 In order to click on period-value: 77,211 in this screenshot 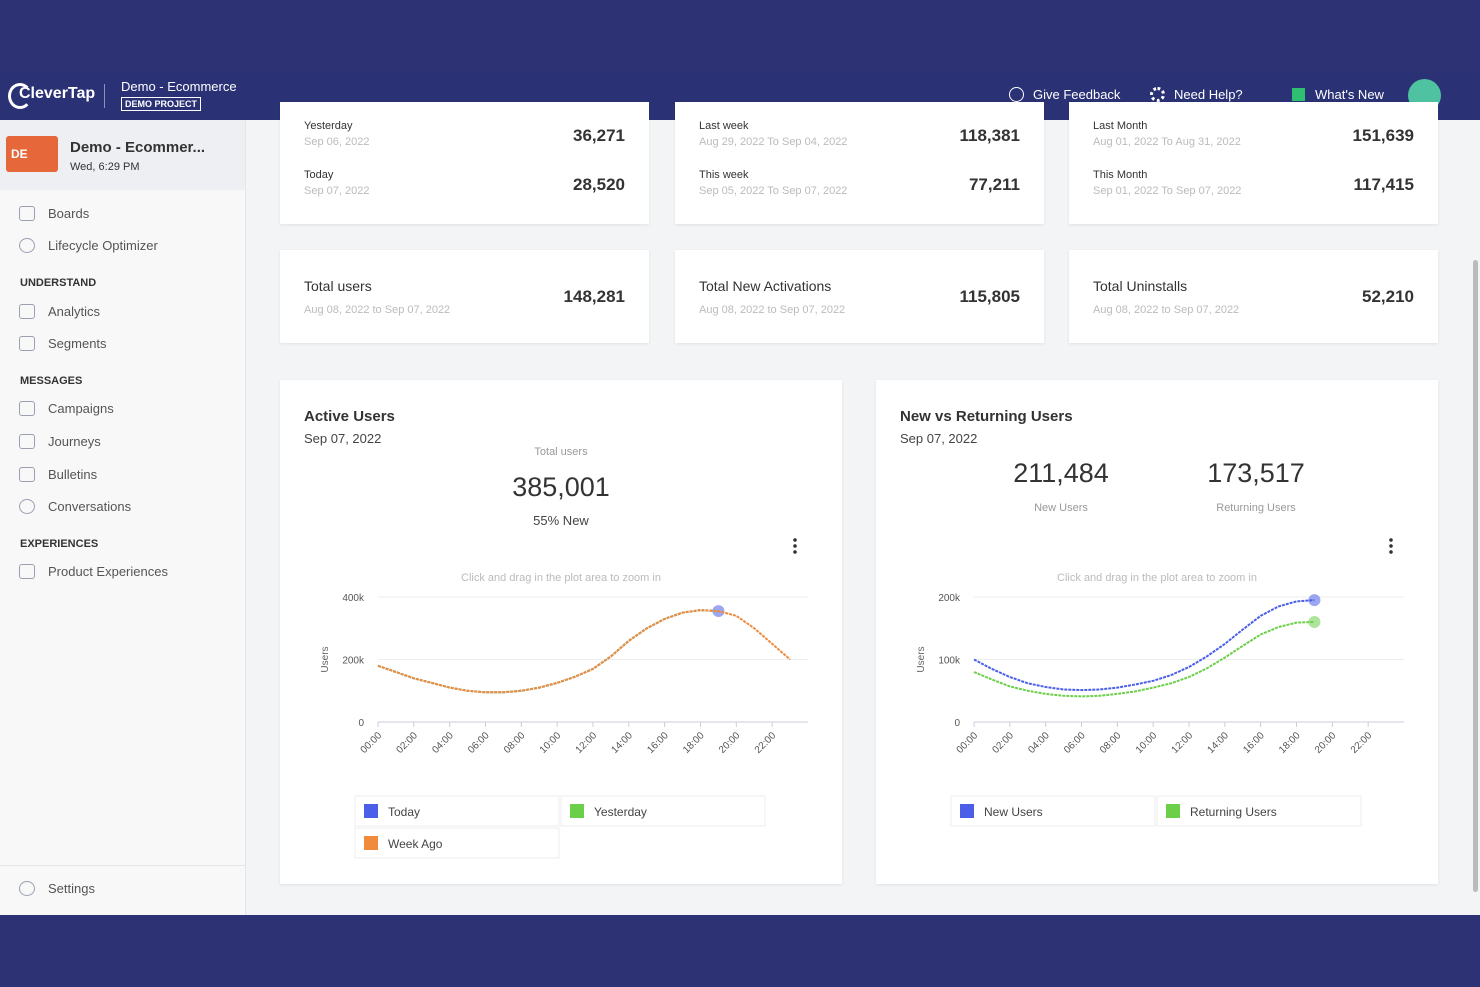, I will do `click(994, 184)`.